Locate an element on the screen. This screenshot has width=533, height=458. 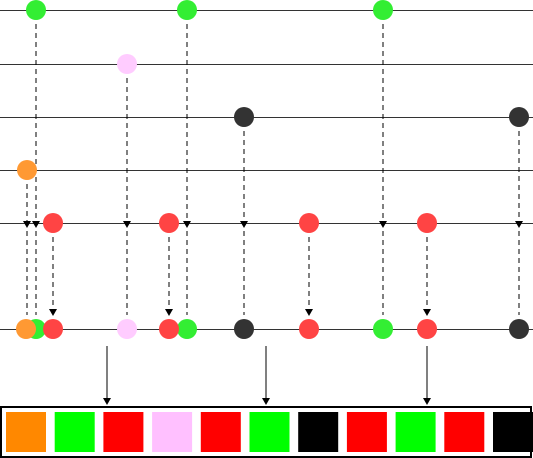
source-marble-orange is located at coordinates (27, 170).